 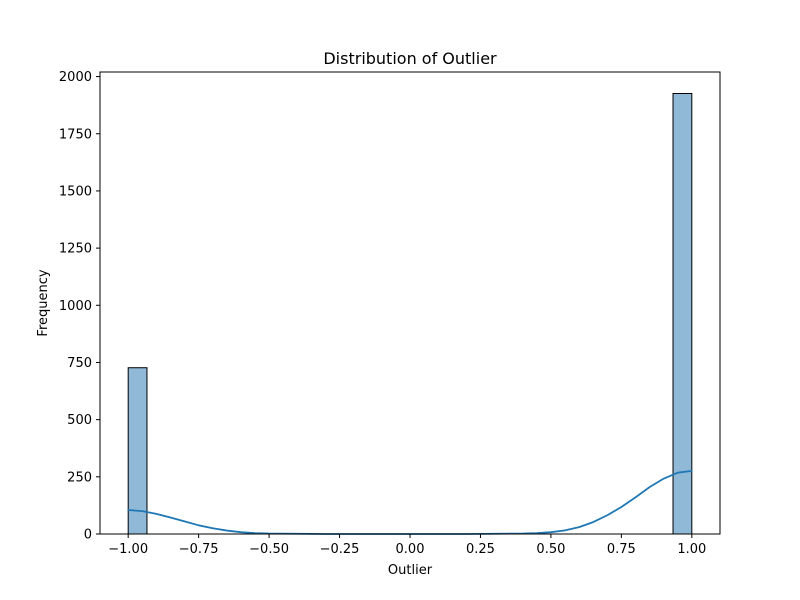 I want to click on y-axis-ticks: 0 250 500 750 1000 1250 1500 1750 2000, so click(x=79, y=306).